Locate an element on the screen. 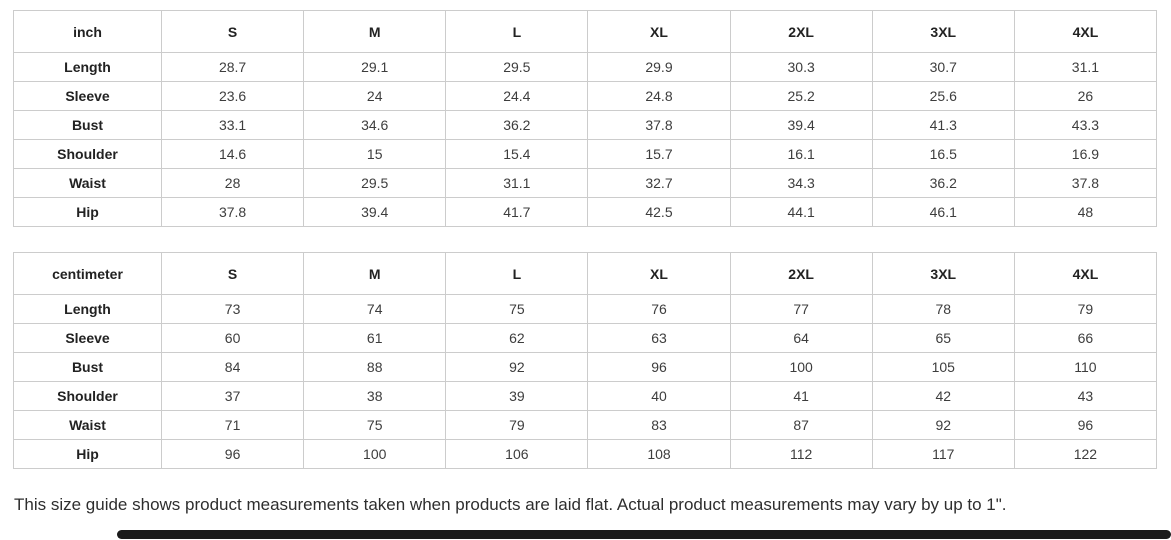  size-table-header-row: inch S M L XL 2XL 3XL 4XL is located at coordinates (585, 31).